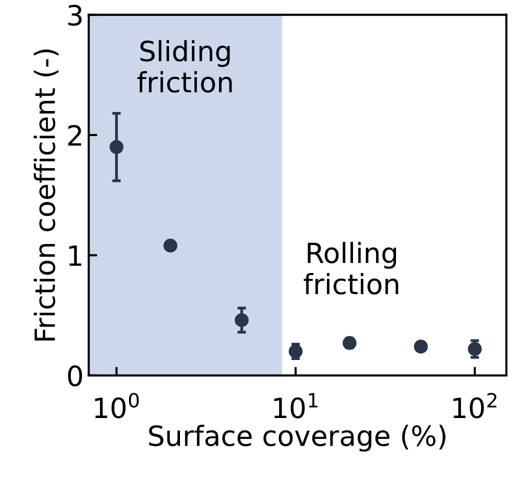 The height and width of the screenshot is (494, 522). Describe the element at coordinates (351, 268) in the screenshot. I see `annotation: Rolling friction` at that location.